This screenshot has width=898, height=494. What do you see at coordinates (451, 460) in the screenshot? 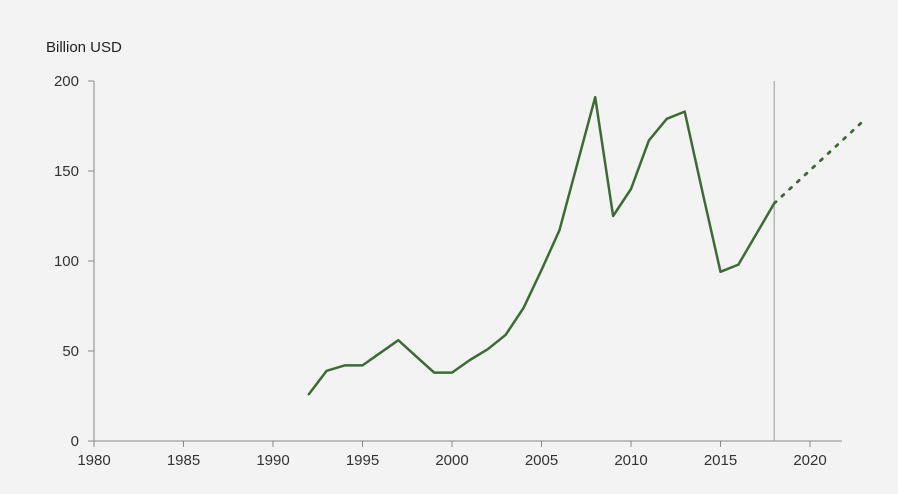
I see `x-tick-label: 2000` at bounding box center [451, 460].